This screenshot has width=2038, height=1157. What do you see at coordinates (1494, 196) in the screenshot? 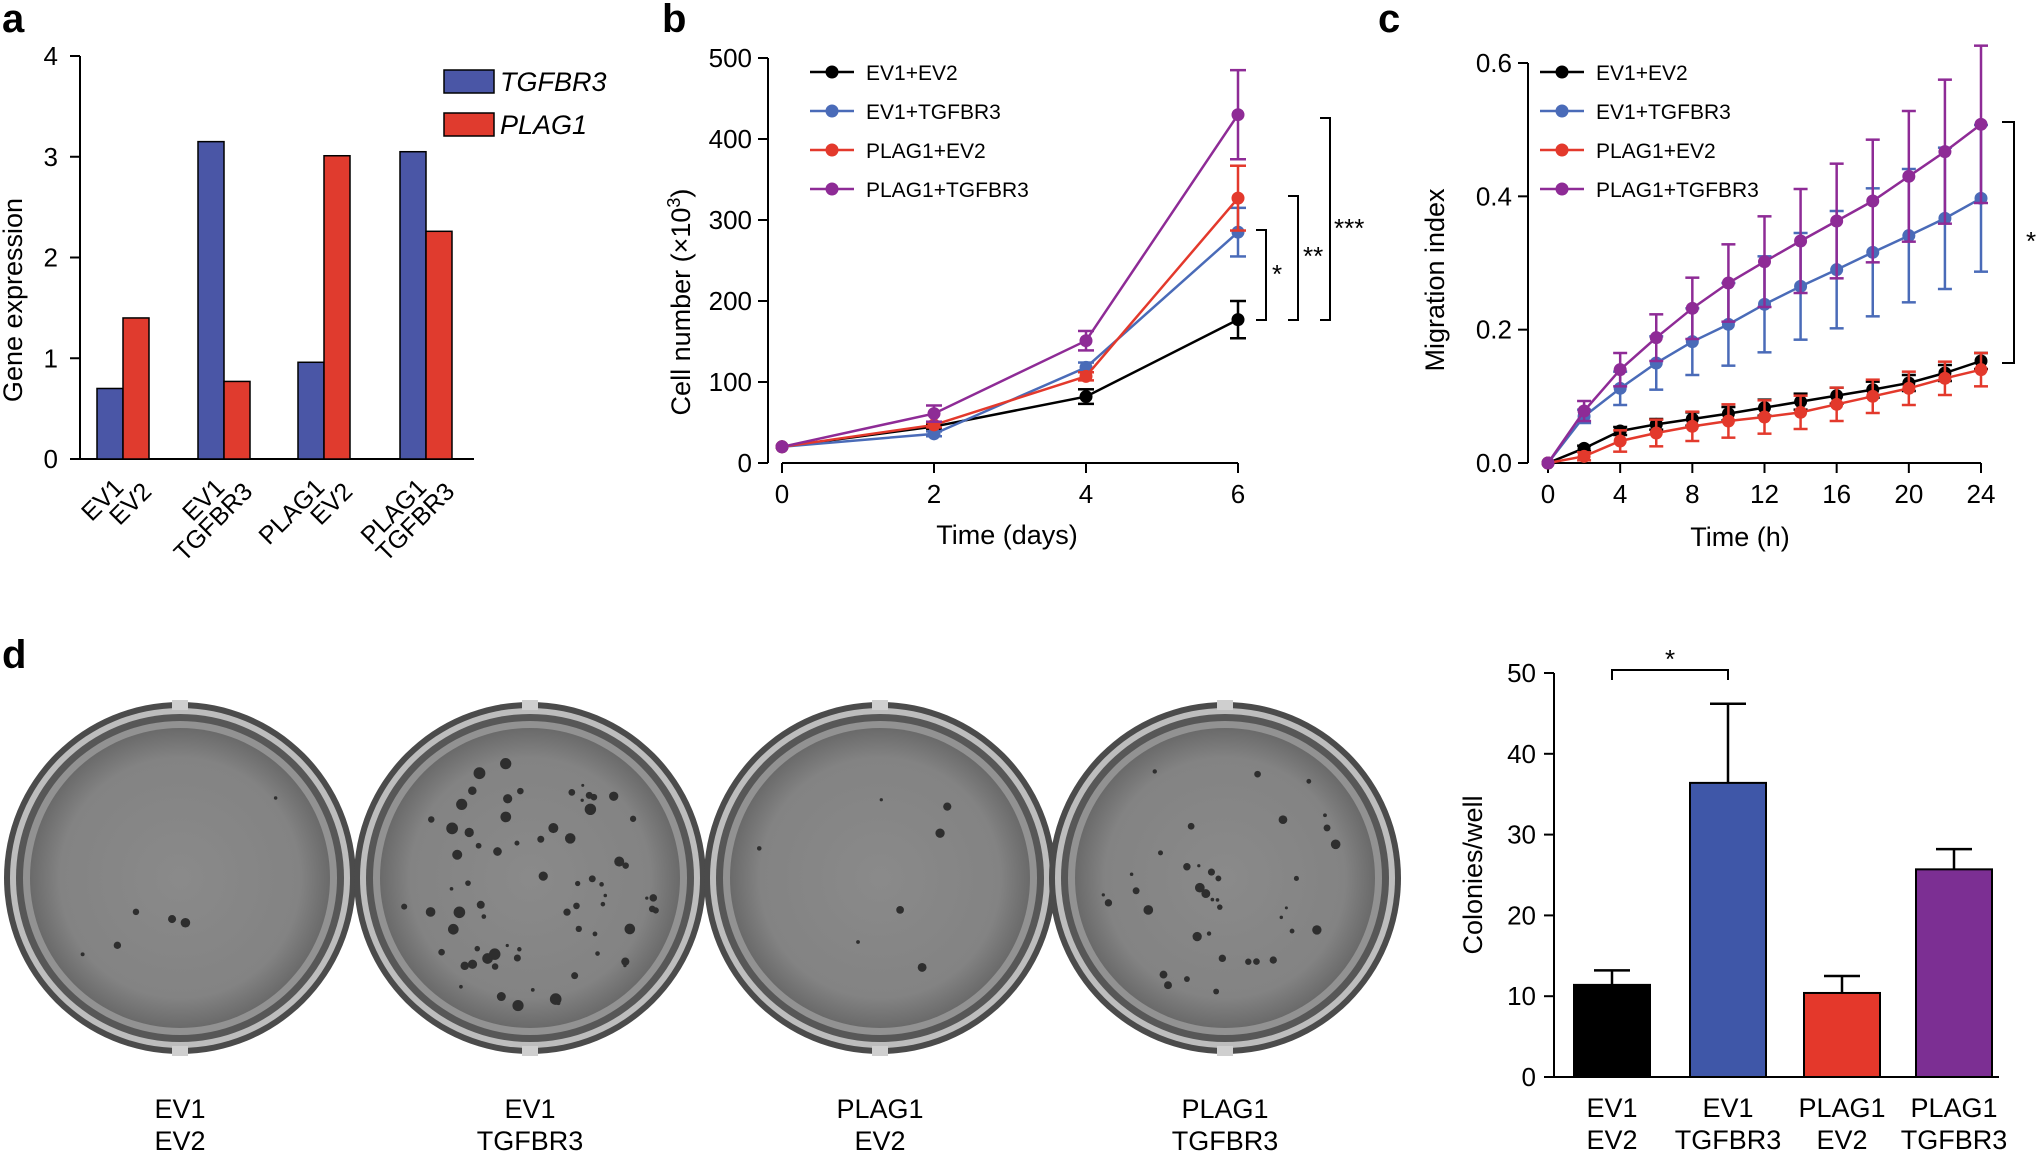
I see `panel-c-ytick-label: 0.4` at bounding box center [1494, 196].